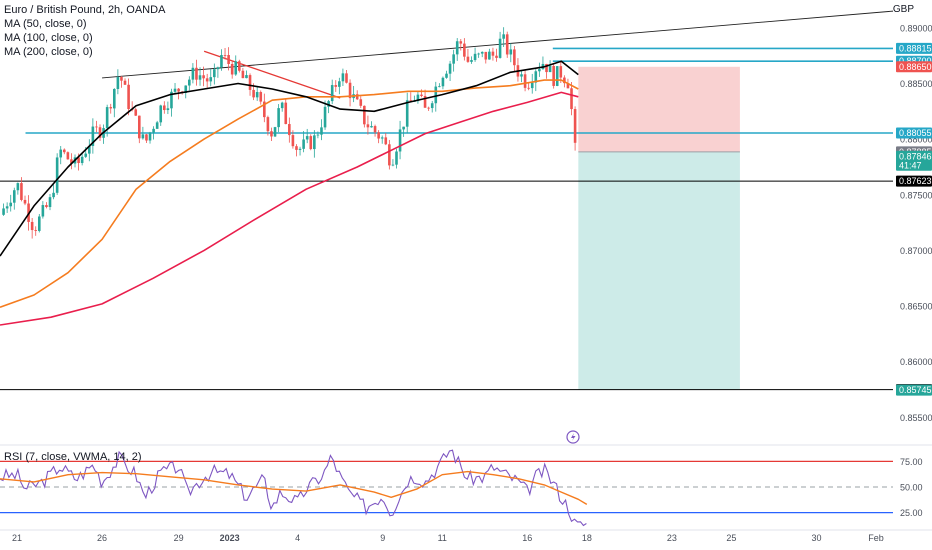 The width and height of the screenshot is (932, 550). Describe the element at coordinates (916, 362) in the screenshot. I see `price-tick-label: 0.86000` at that location.